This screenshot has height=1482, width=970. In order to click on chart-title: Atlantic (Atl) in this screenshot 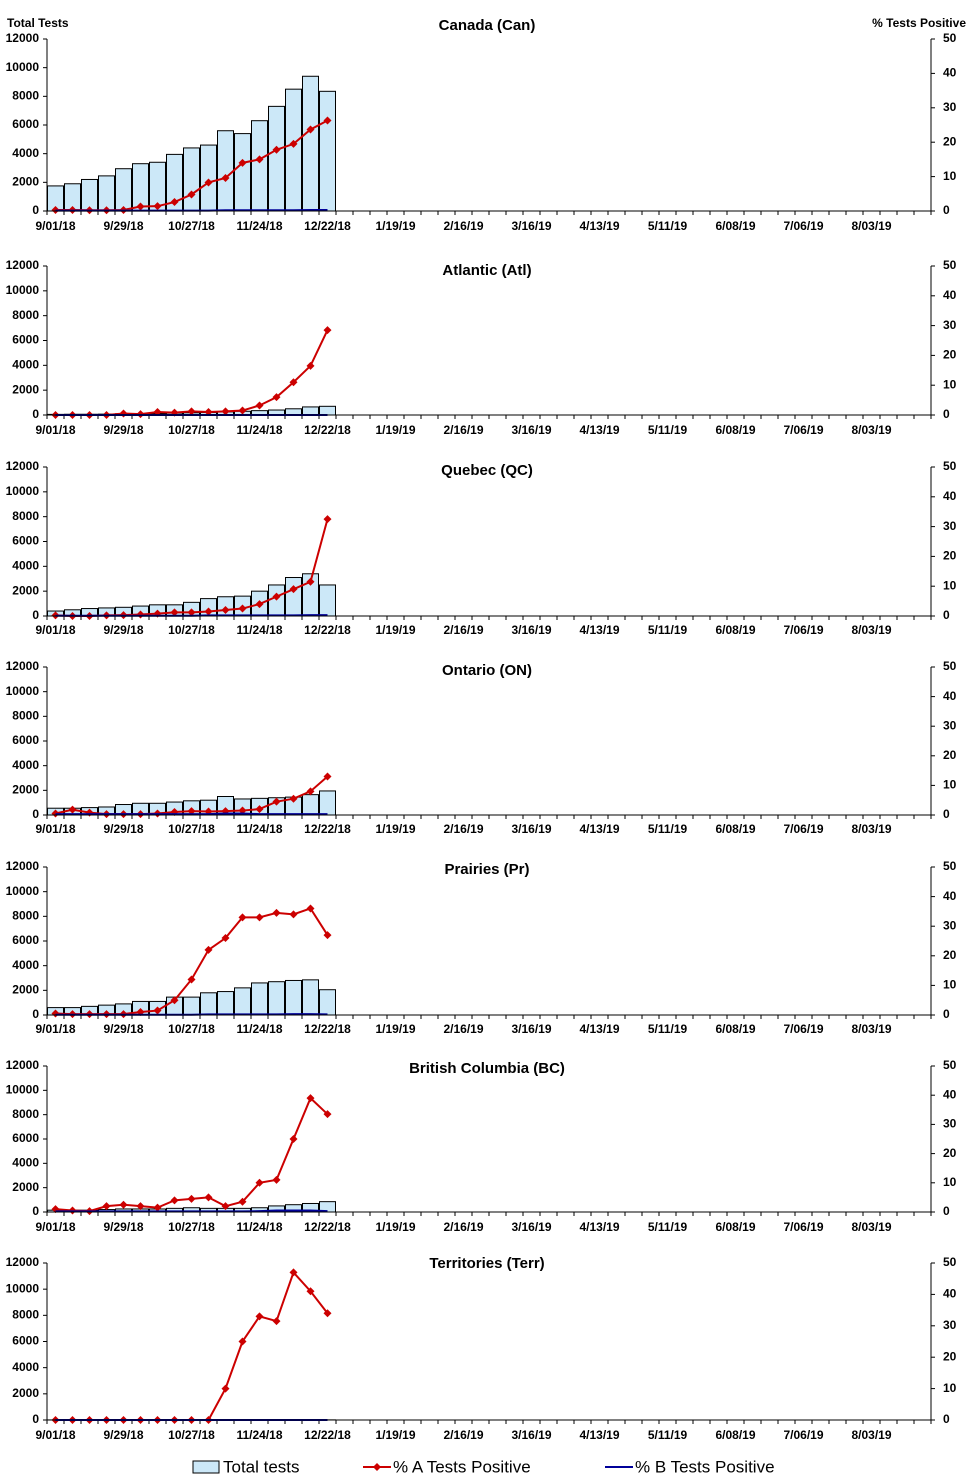, I will do `click(486, 270)`.